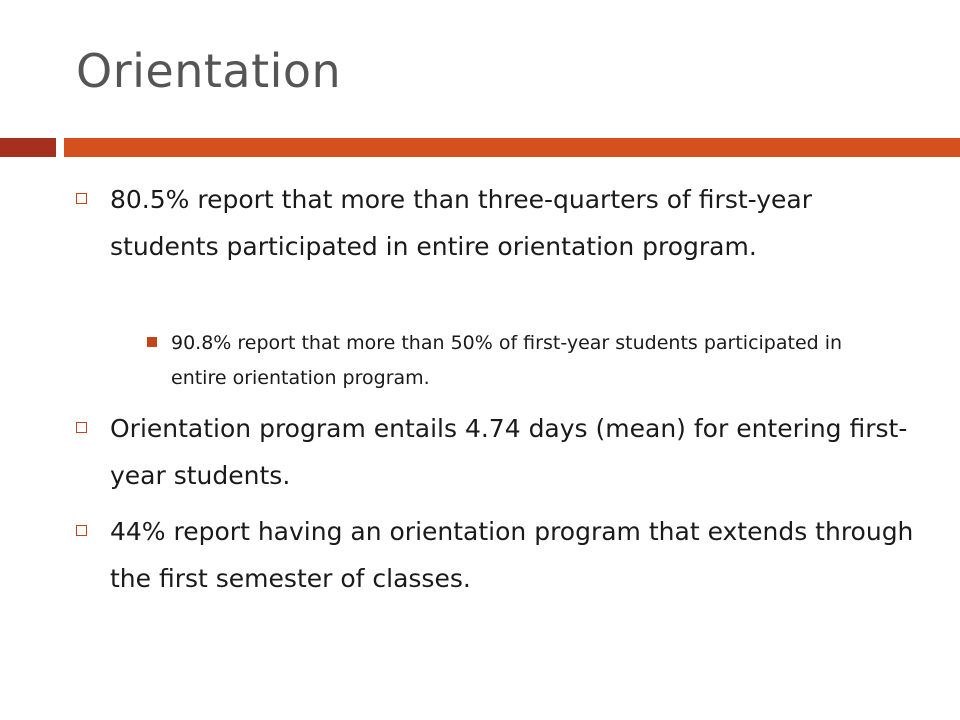  I want to click on filled-square-bullet-icon, so click(152, 342).